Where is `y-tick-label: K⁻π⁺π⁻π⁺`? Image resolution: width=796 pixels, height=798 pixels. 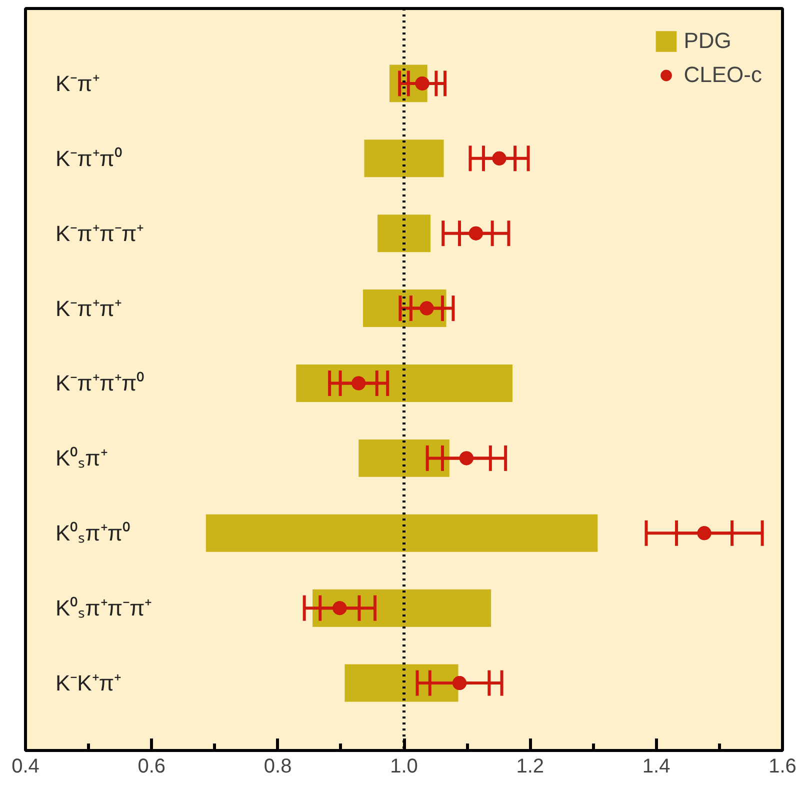
y-tick-label: K⁻π⁺π⁻π⁺ is located at coordinates (100, 233).